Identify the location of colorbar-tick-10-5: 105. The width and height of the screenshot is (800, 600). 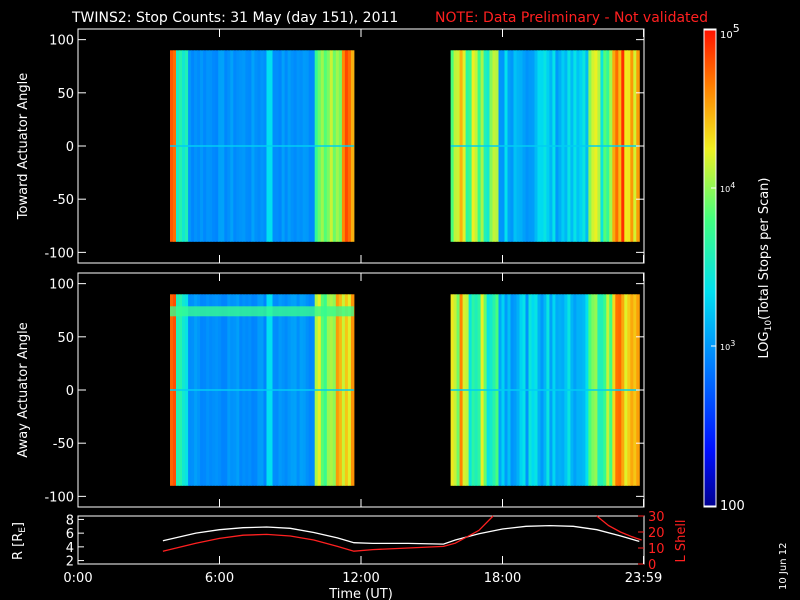
(722, 31).